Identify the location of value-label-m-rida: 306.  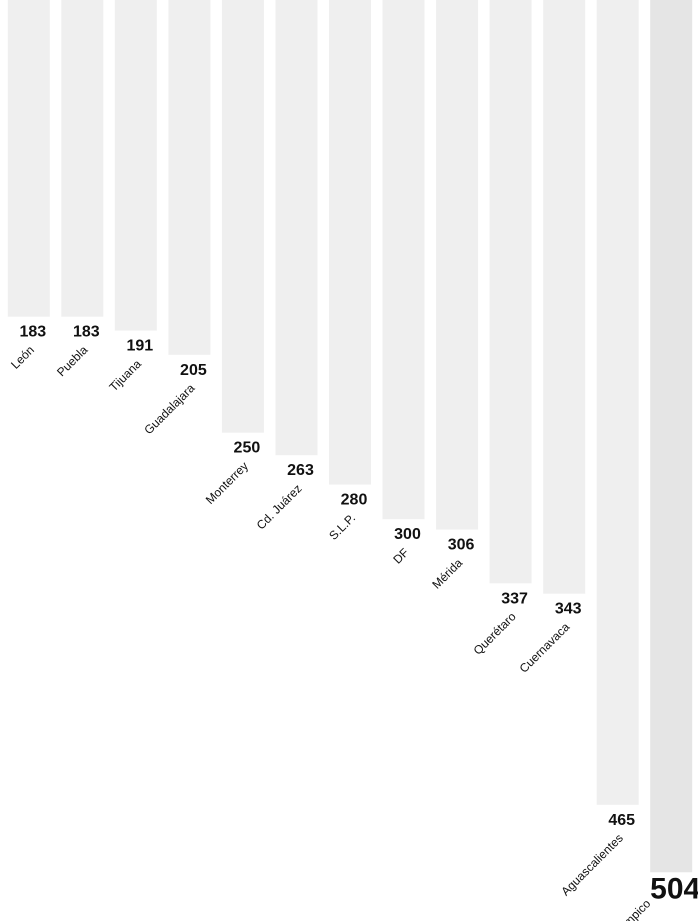
(461, 545).